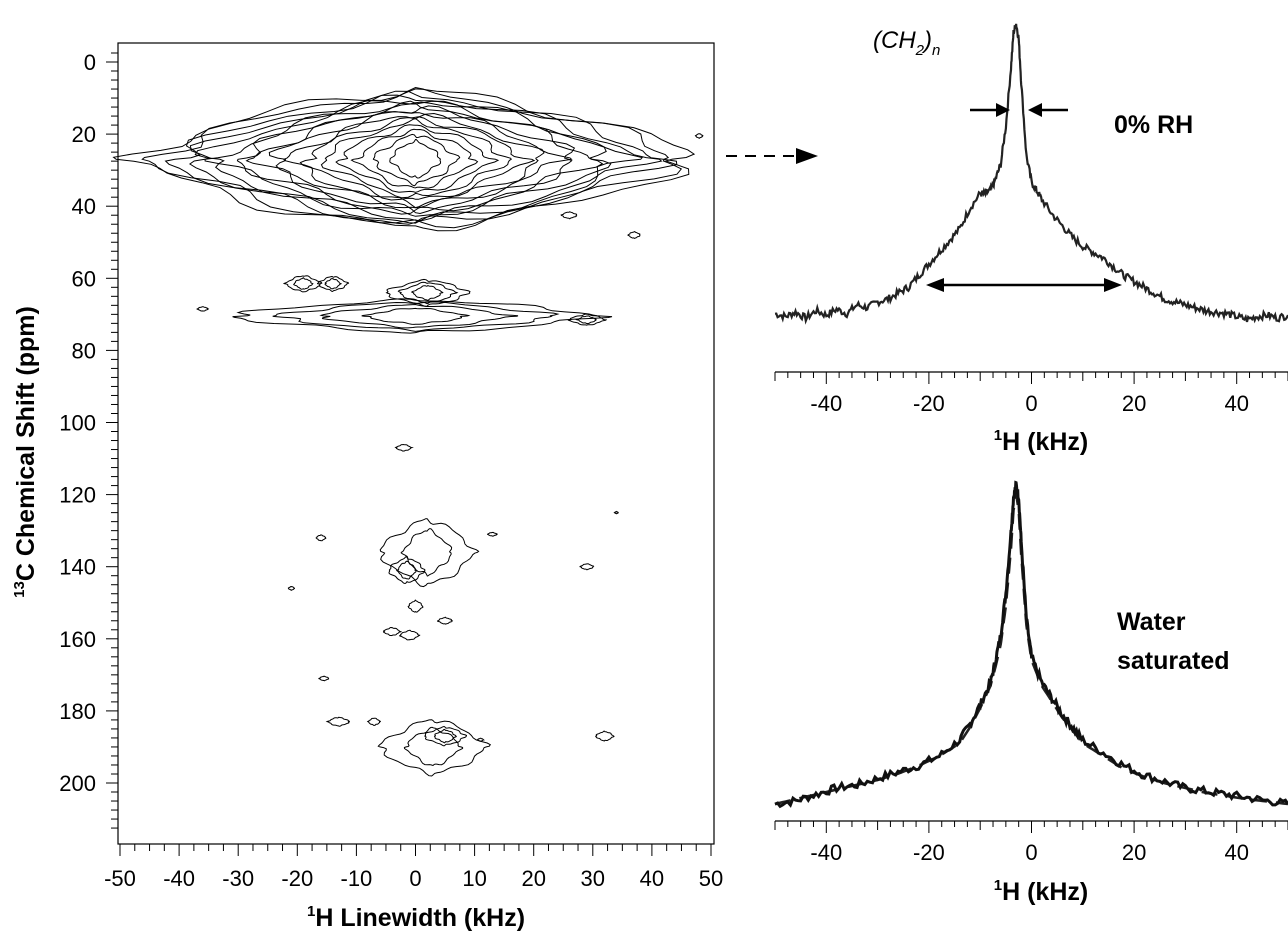 The height and width of the screenshot is (947, 1288). What do you see at coordinates (1151, 622) in the screenshot?
I see `condition-label-water: Water` at bounding box center [1151, 622].